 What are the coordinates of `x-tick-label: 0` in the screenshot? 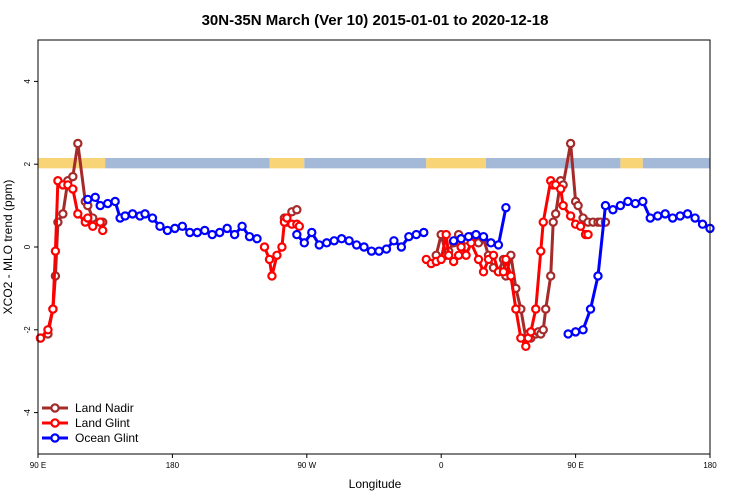 It's located at (441, 465).